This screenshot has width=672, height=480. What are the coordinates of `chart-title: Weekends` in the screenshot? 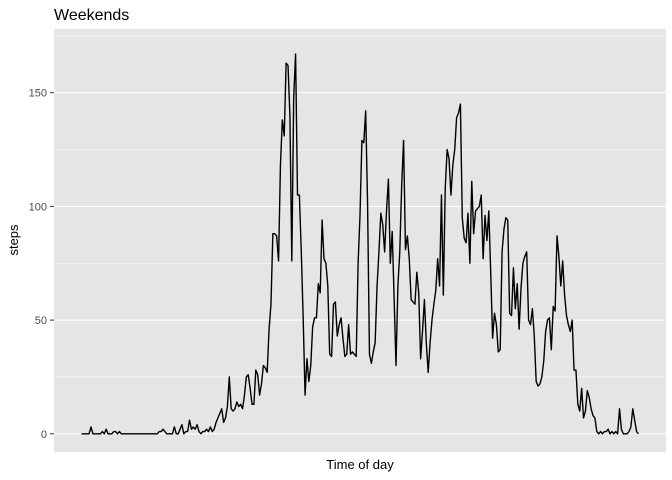 It's located at (91, 15).